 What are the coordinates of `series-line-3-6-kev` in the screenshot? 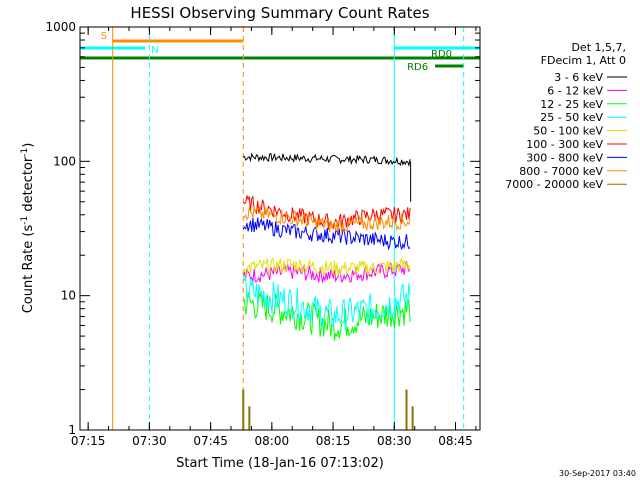 It's located at (327, 160).